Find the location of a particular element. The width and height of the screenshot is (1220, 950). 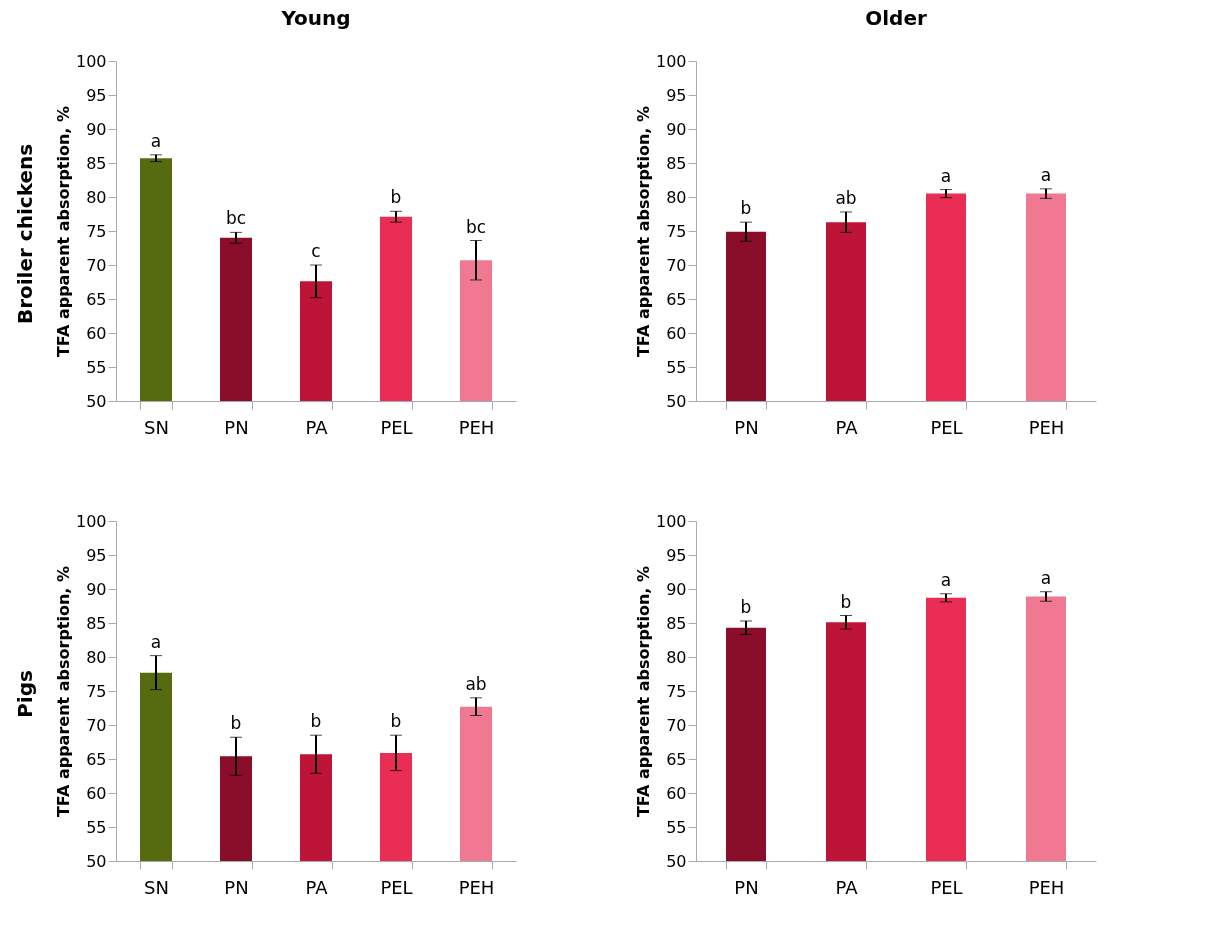

chart-title: Older is located at coordinates (896, 18).